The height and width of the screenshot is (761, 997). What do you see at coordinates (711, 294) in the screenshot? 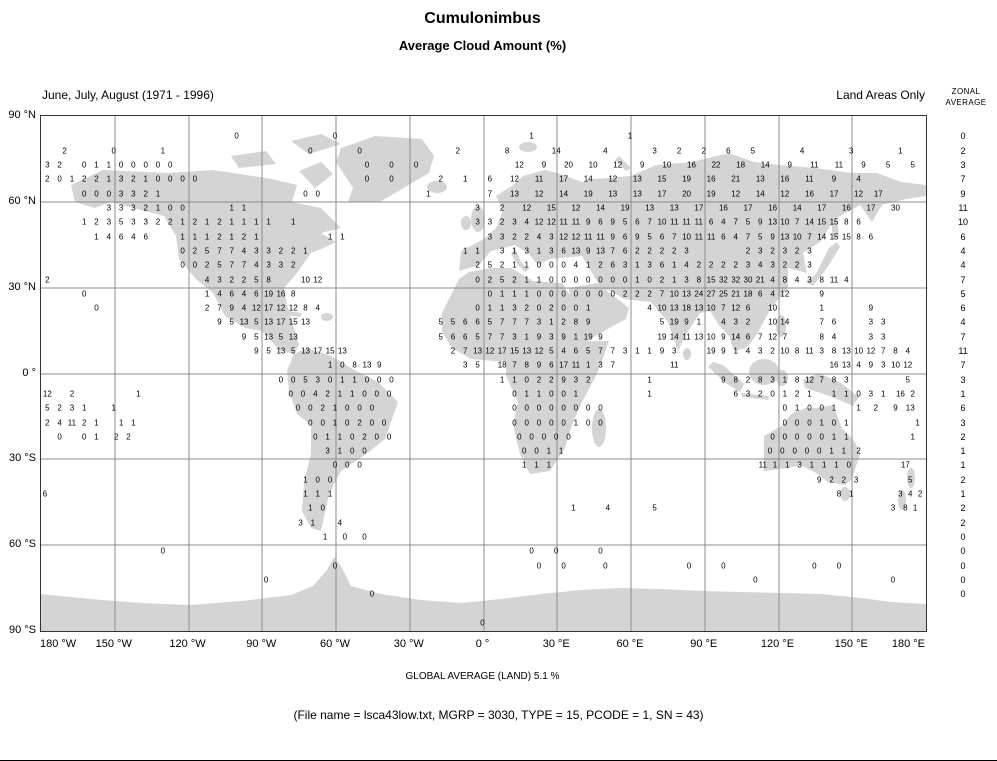
I see `grid-value: 27` at bounding box center [711, 294].